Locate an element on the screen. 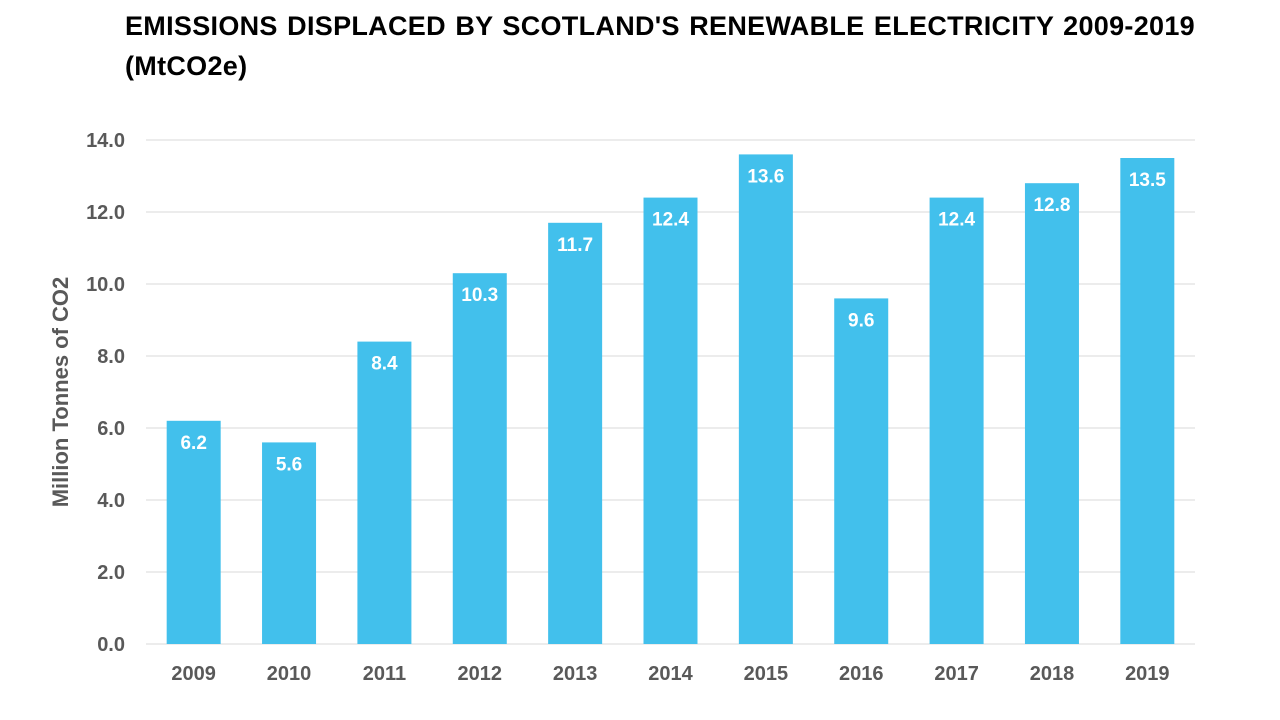 The height and width of the screenshot is (720, 1280). x-tick-label: 2010 is located at coordinates (289, 674).